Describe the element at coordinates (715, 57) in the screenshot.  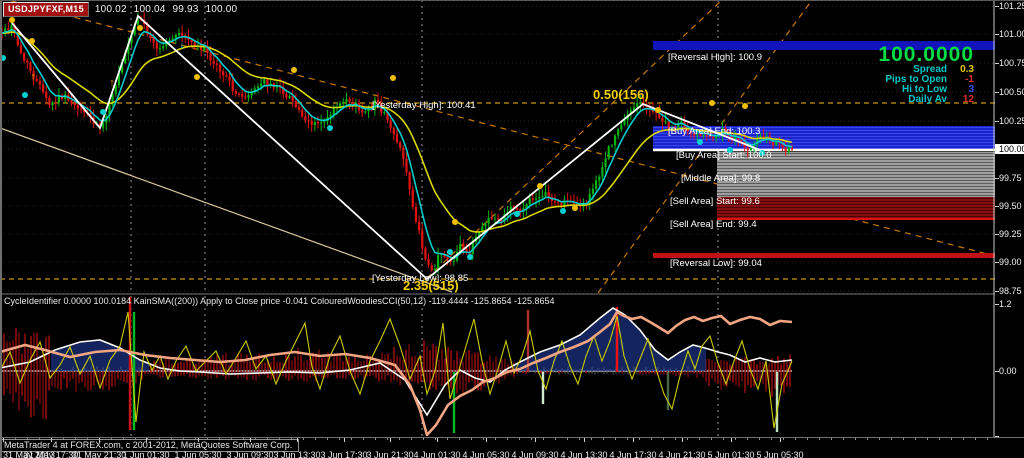
I see `chart-label: [Reversal High]: 100.9` at that location.